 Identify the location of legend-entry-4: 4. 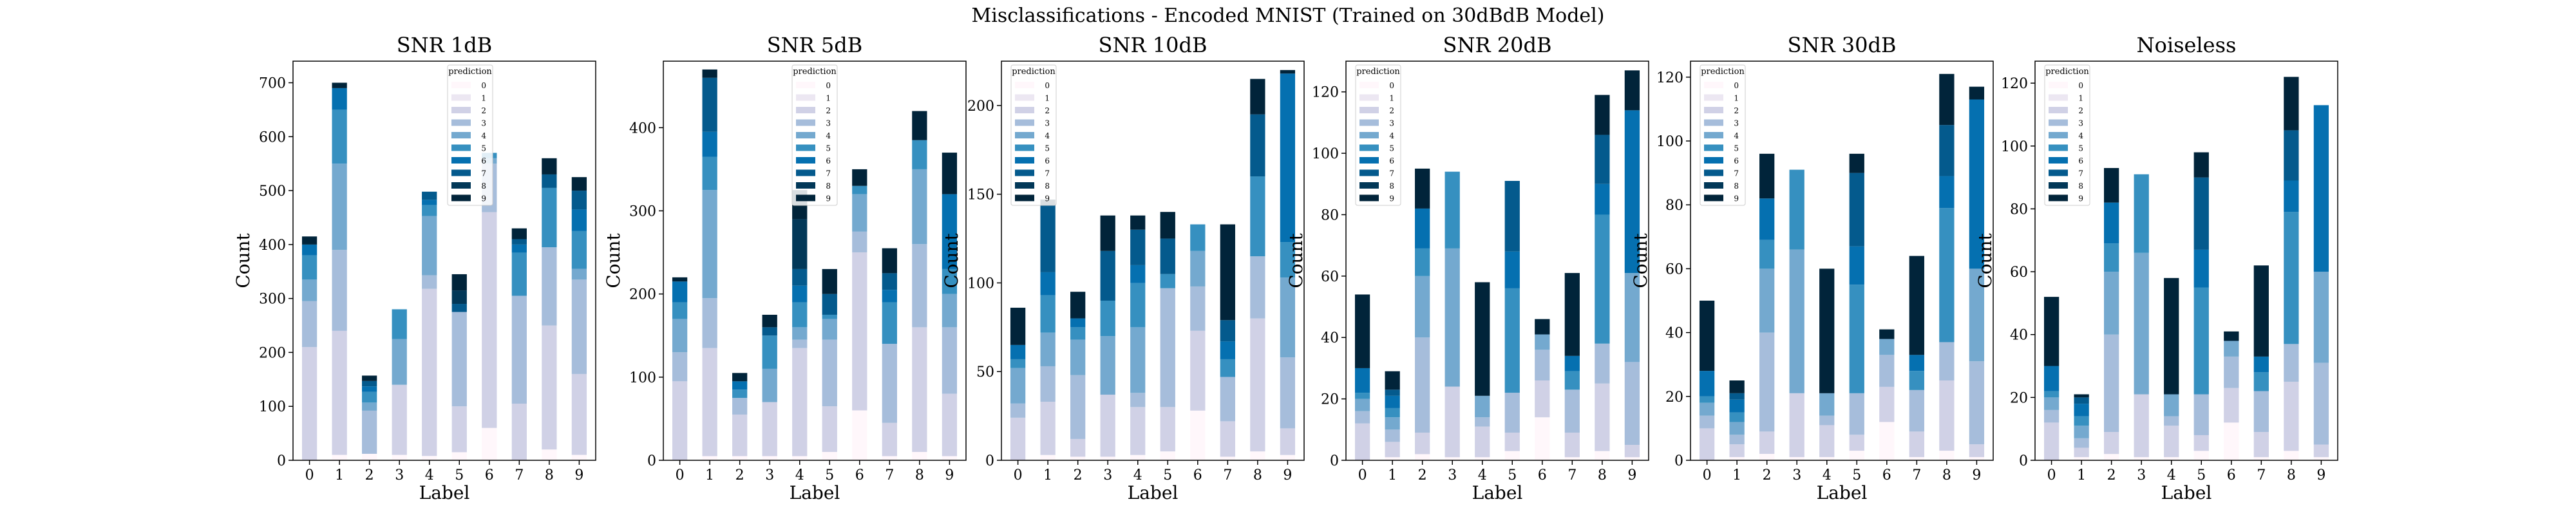
(2080, 135).